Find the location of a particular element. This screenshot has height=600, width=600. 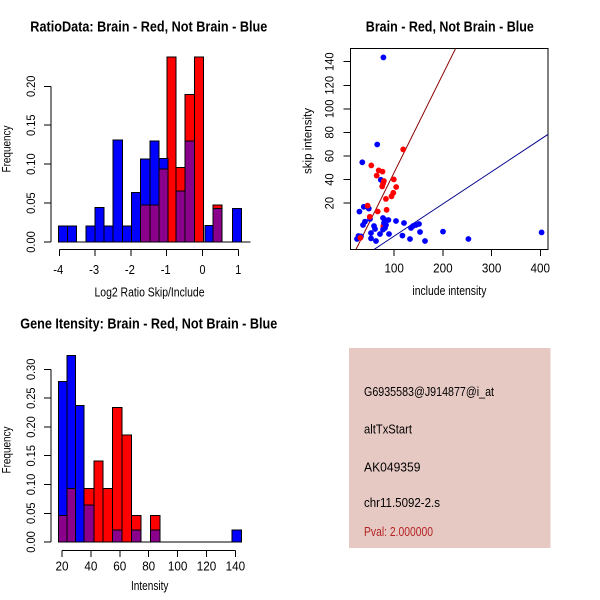

svg-text: 200 is located at coordinates (443, 268).